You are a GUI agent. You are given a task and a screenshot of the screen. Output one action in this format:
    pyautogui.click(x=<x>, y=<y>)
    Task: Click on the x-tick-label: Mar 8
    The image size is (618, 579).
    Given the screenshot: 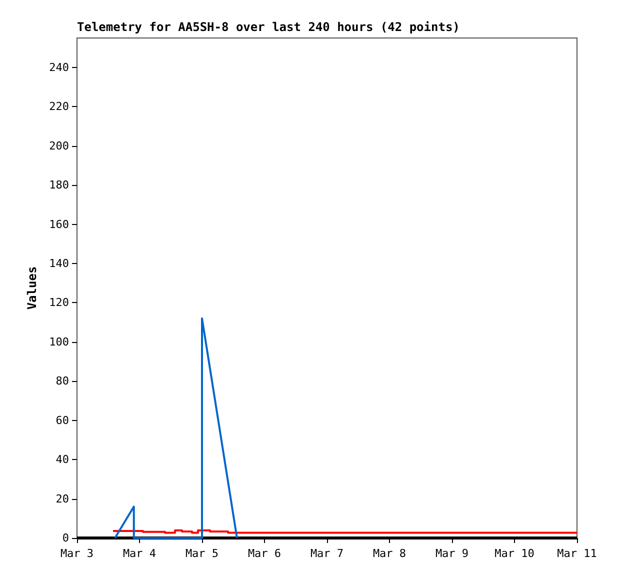 What is the action you would take?
    pyautogui.click(x=389, y=553)
    